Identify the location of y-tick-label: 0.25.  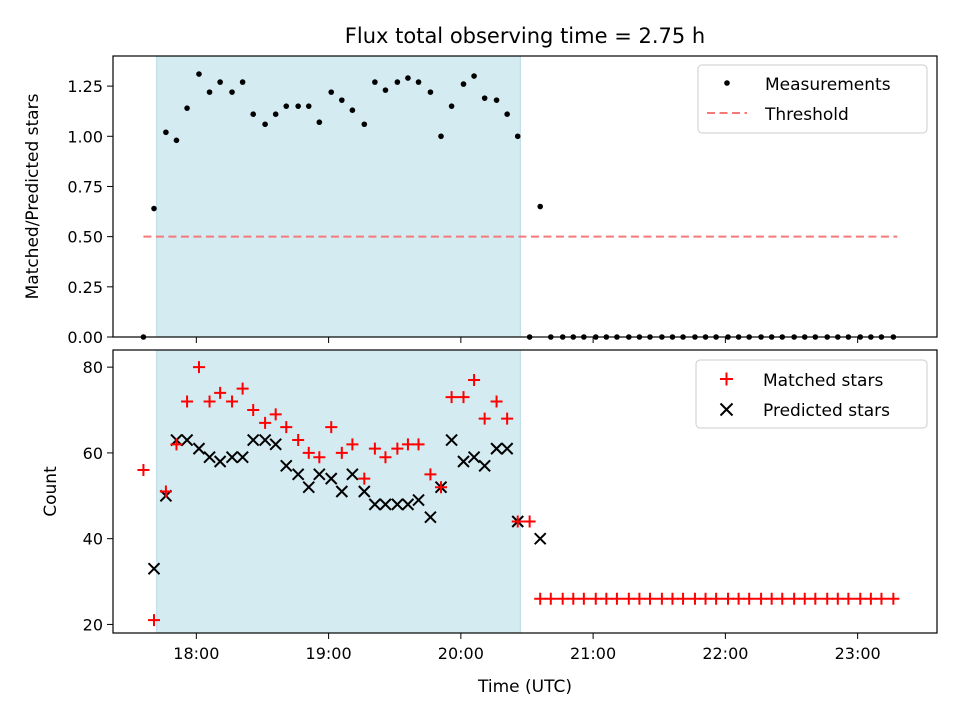
(85, 287).